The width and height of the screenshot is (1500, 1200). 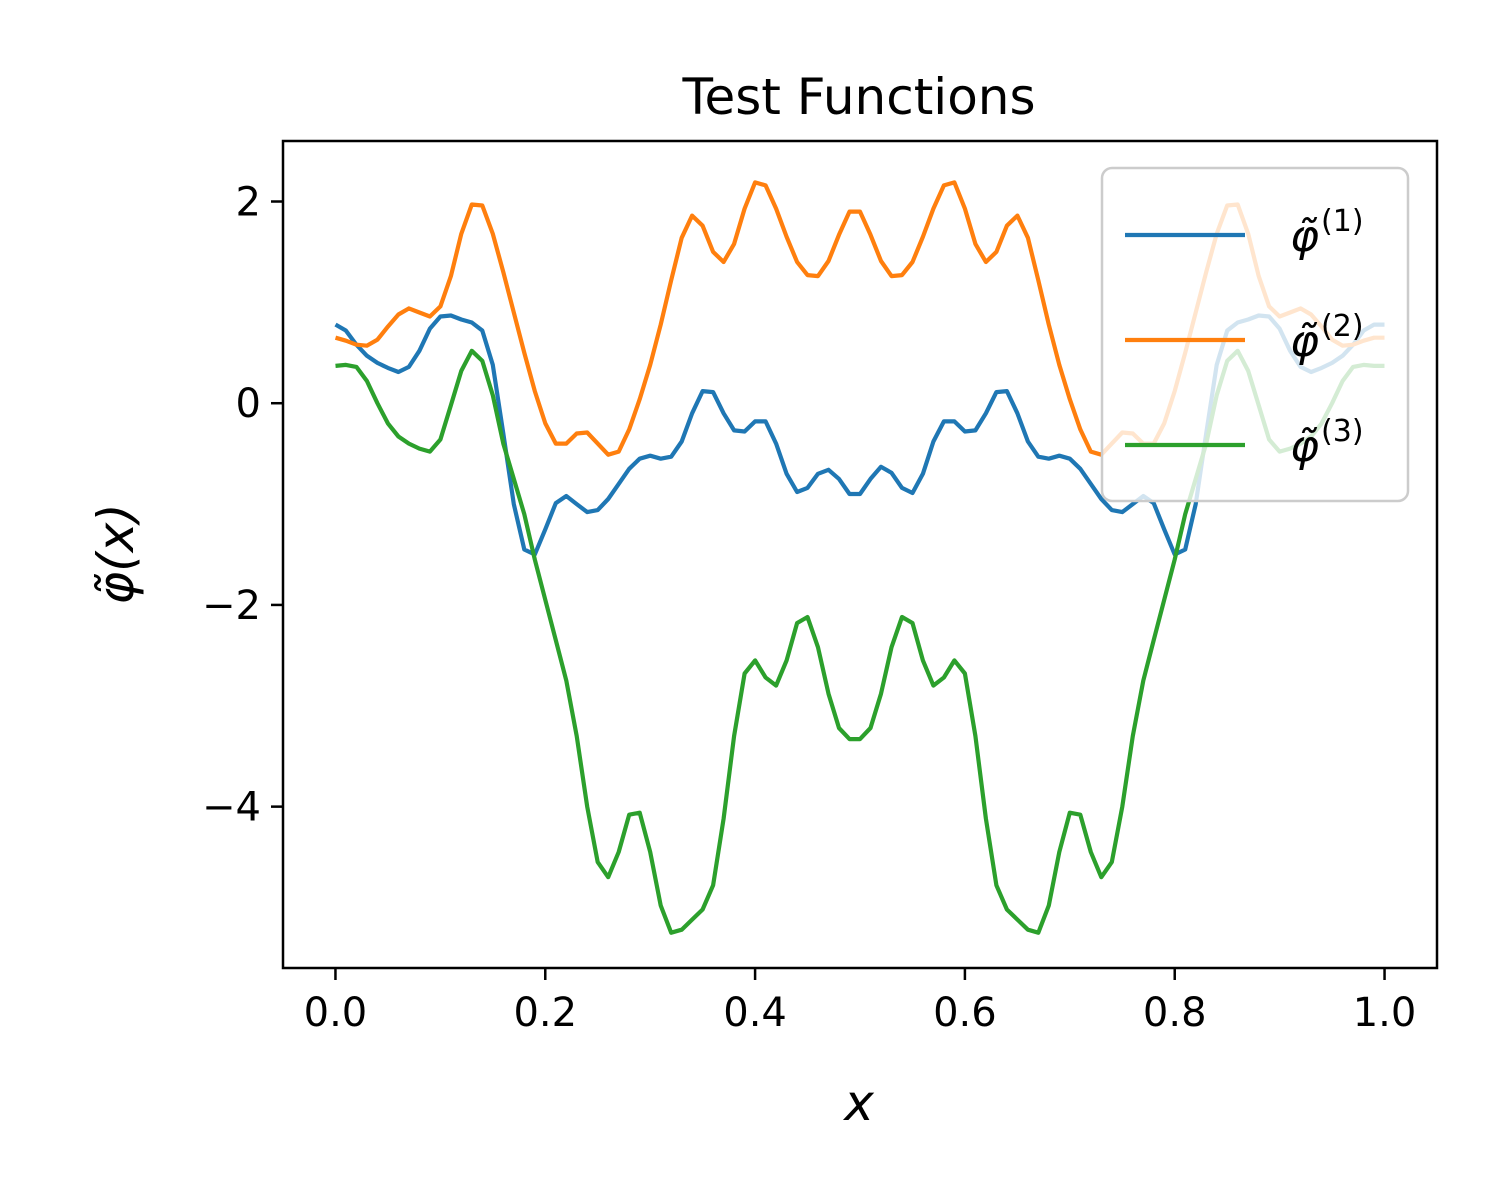 I want to click on x-axis: 0.0 0.2 0.4 0.6 0.8 1.0, so click(x=860, y=1002).